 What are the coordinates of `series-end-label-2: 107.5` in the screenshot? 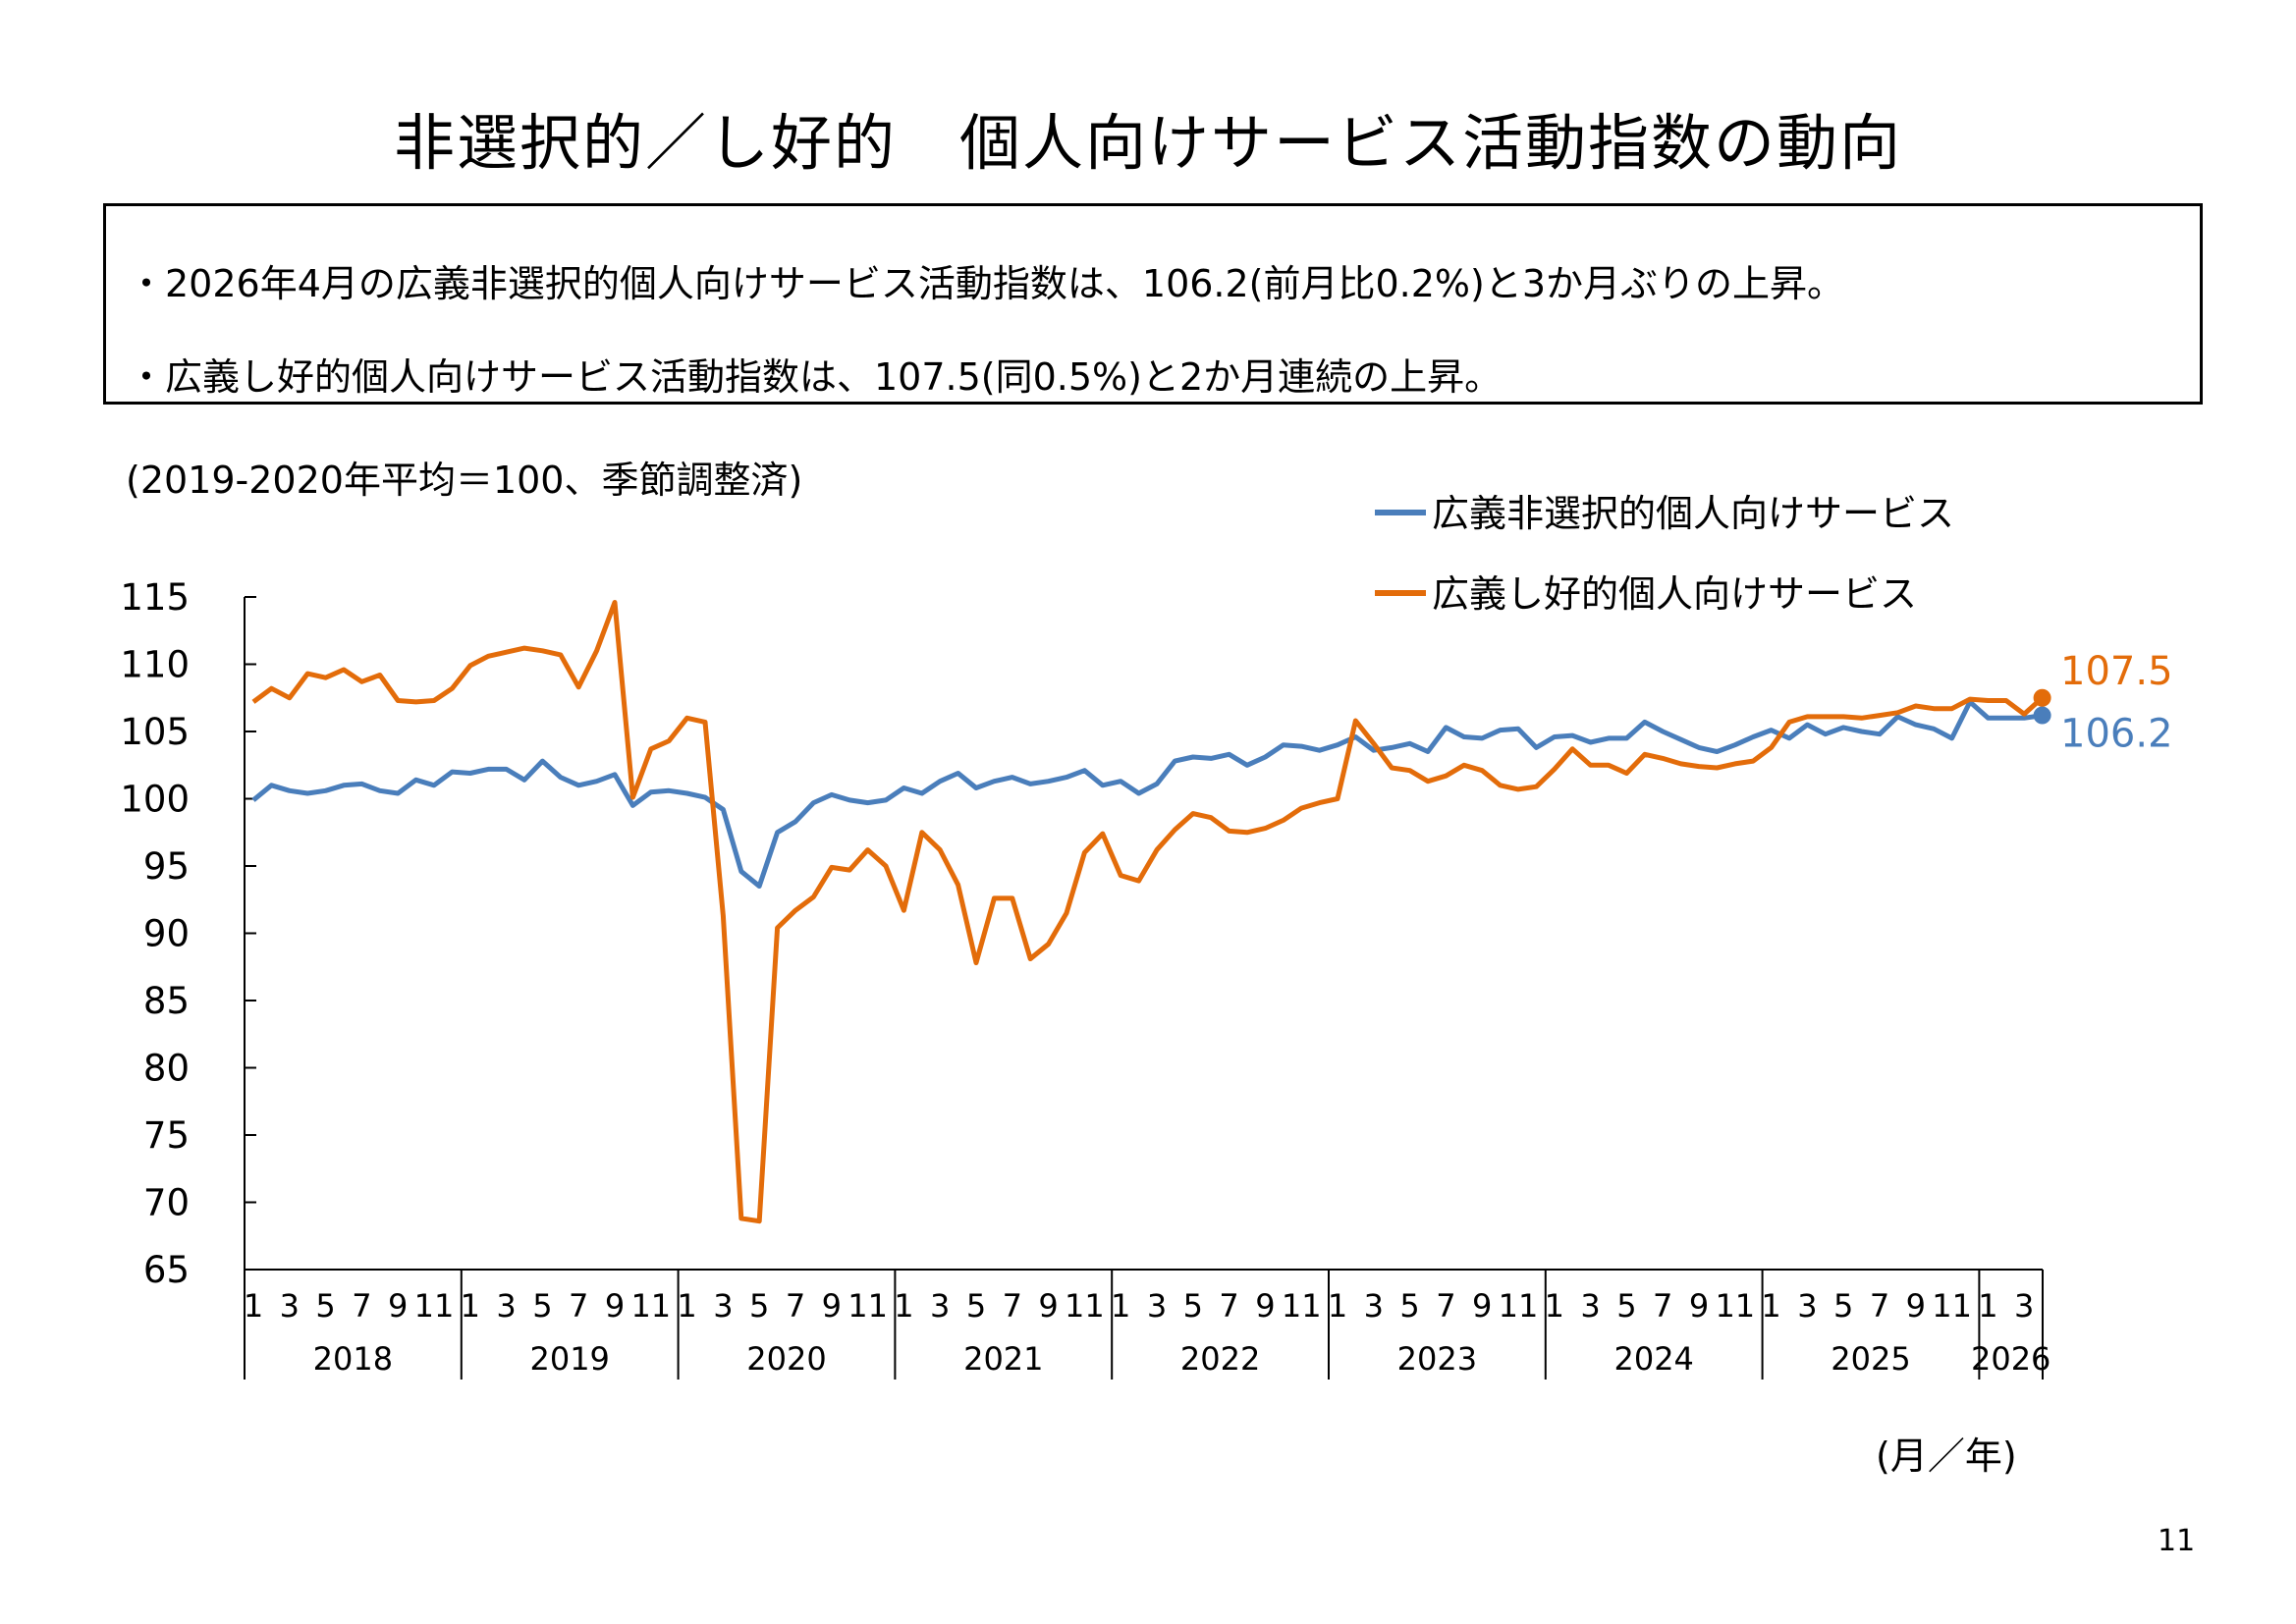 It's located at (2116, 671).